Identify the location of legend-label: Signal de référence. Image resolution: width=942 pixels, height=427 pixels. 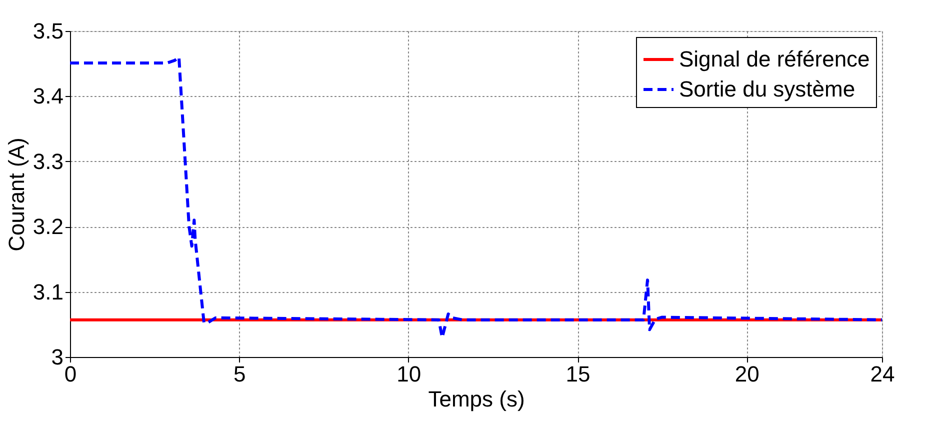
(774, 59).